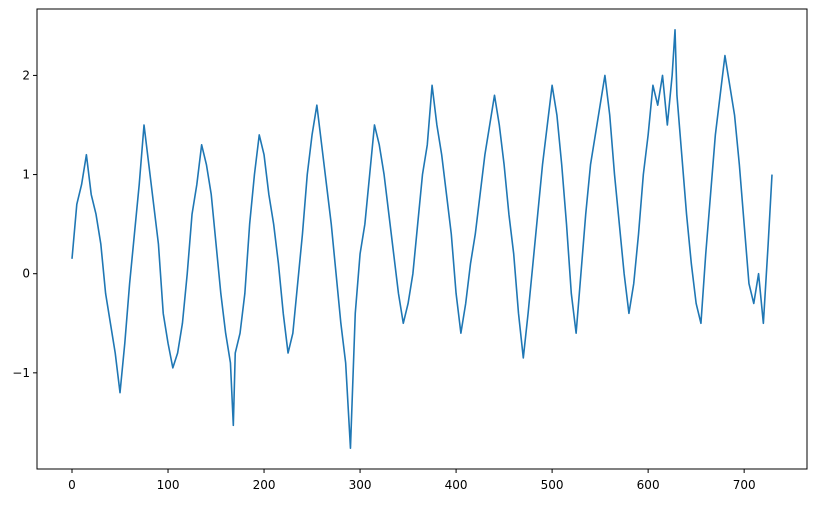  What do you see at coordinates (360, 485) in the screenshot?
I see `x-tick-label: 300` at bounding box center [360, 485].